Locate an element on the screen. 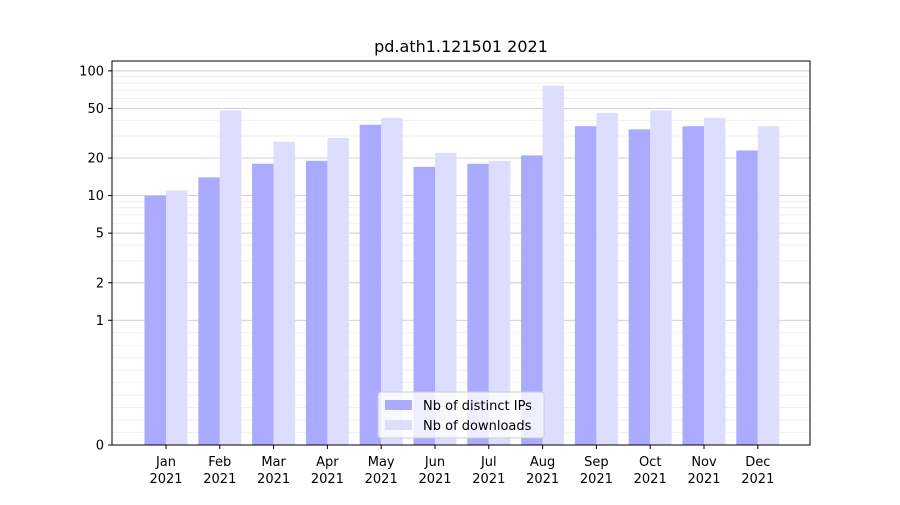  y-tick-label: 2 is located at coordinates (100, 283).